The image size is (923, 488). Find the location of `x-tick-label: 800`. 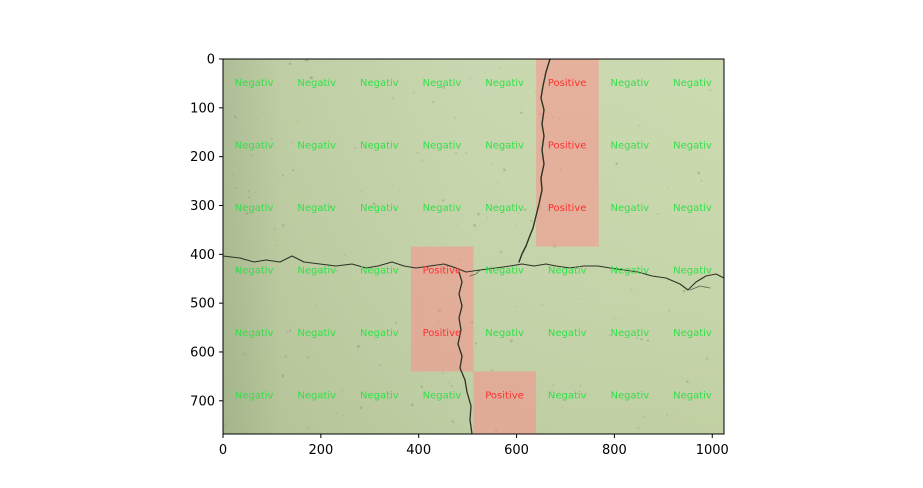

x-tick-label: 800 is located at coordinates (614, 450).